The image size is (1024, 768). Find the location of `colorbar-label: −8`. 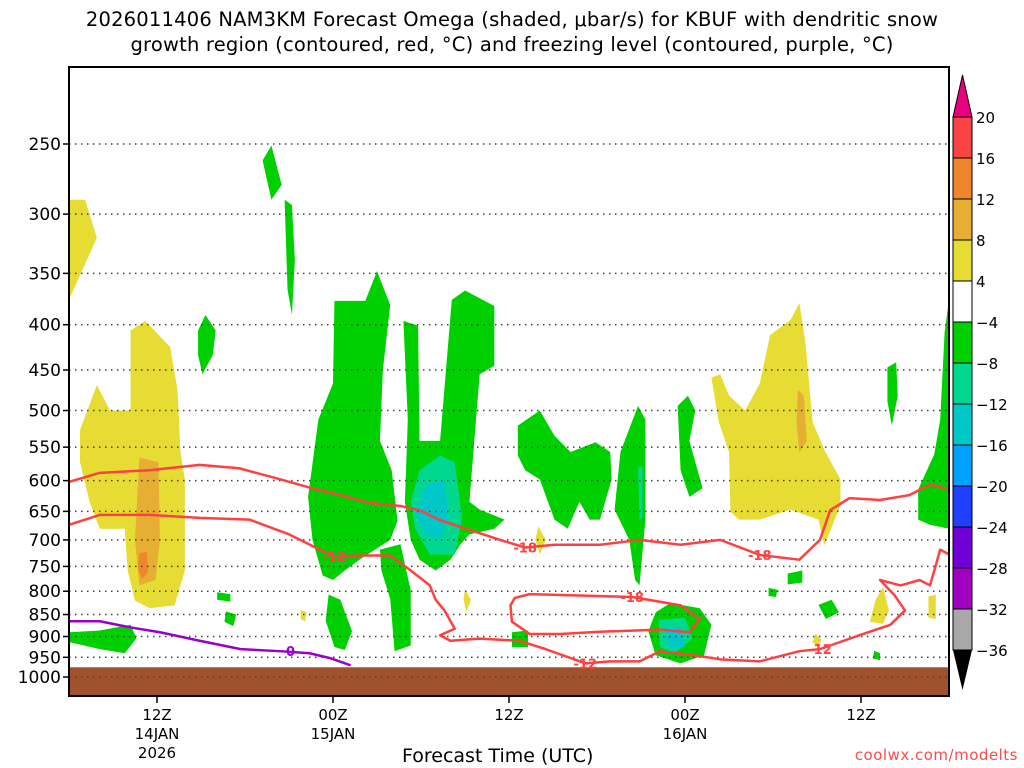

colorbar-label: −8 is located at coordinates (987, 364).